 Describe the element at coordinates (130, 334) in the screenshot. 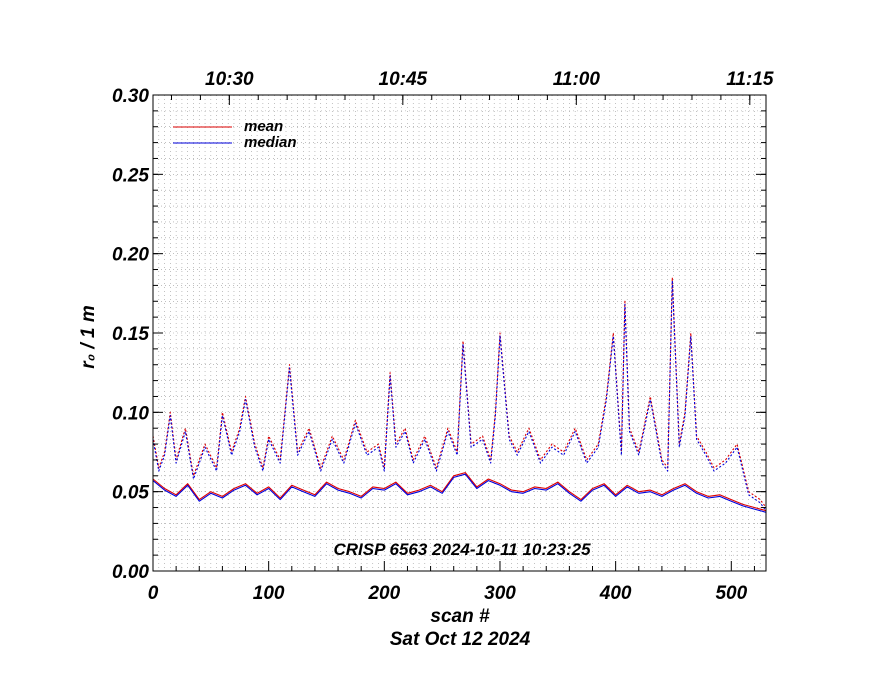

I see `y-tick-label: 0.15` at that location.